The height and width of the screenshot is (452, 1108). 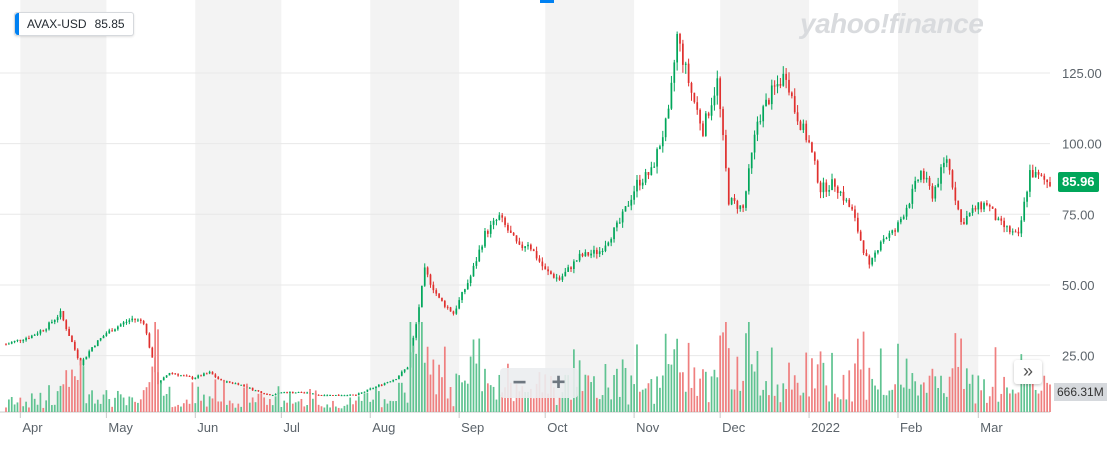 I want to click on x-tick-label: Sep, so click(x=472, y=427).